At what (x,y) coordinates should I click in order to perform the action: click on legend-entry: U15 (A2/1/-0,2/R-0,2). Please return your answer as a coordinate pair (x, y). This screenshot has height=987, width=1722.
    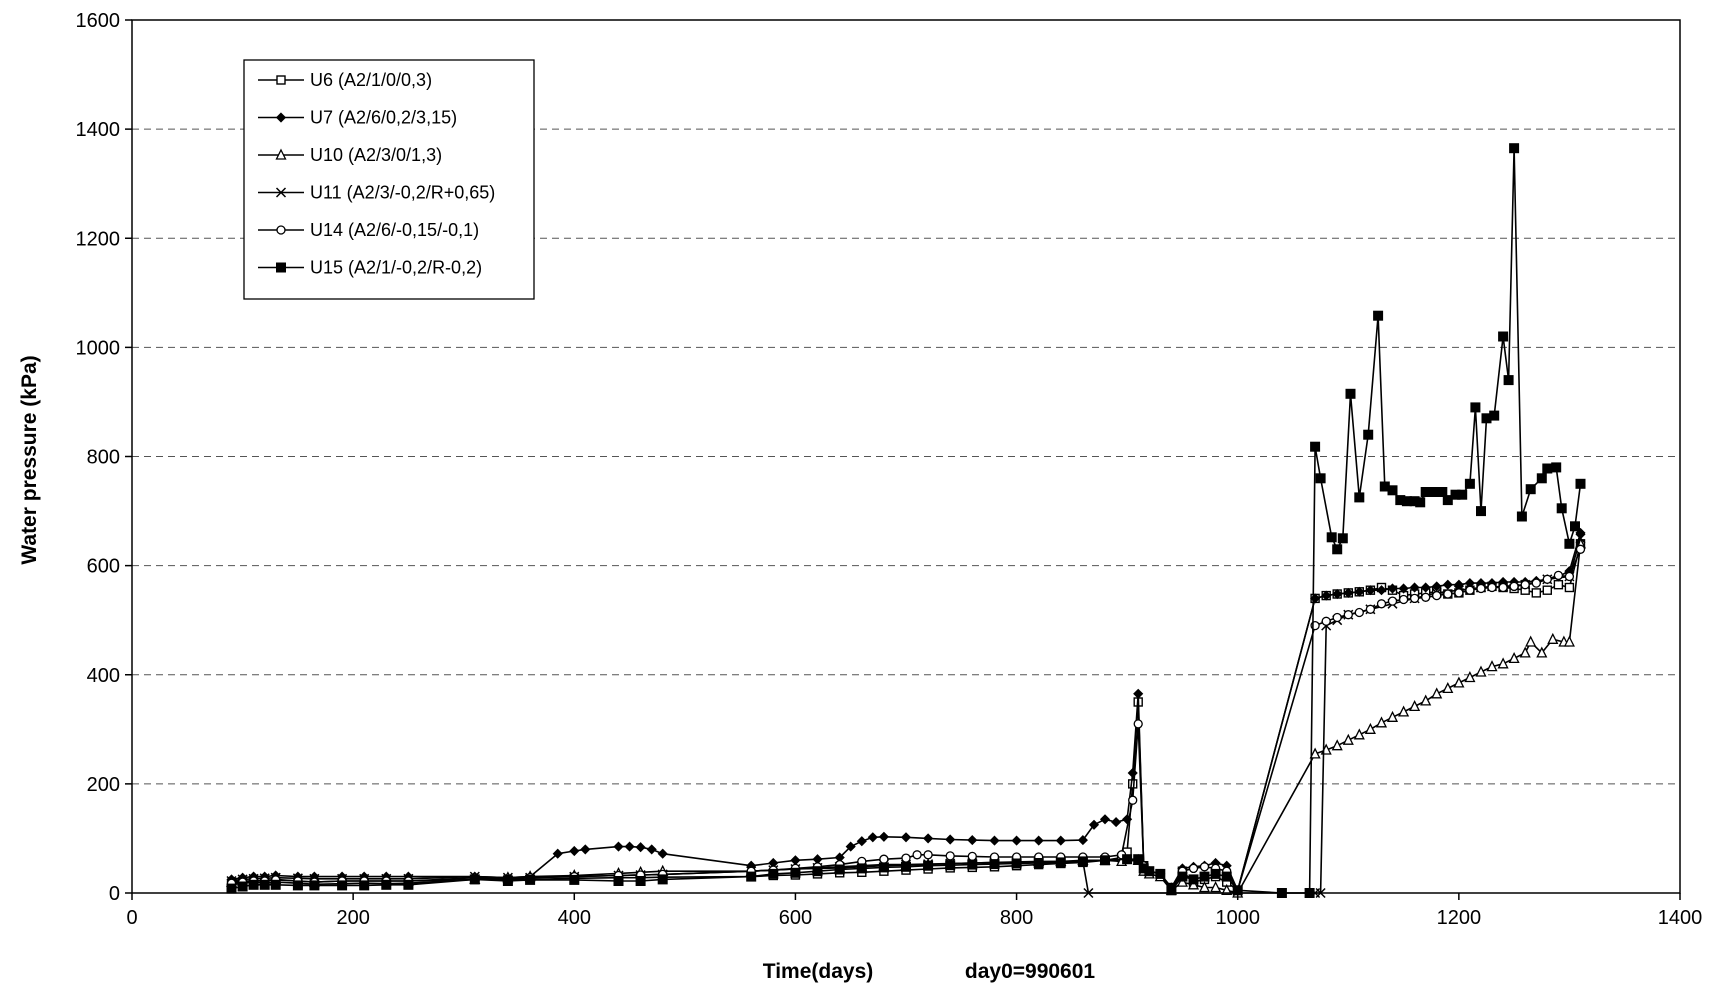
    Looking at the image, I should click on (370, 268).